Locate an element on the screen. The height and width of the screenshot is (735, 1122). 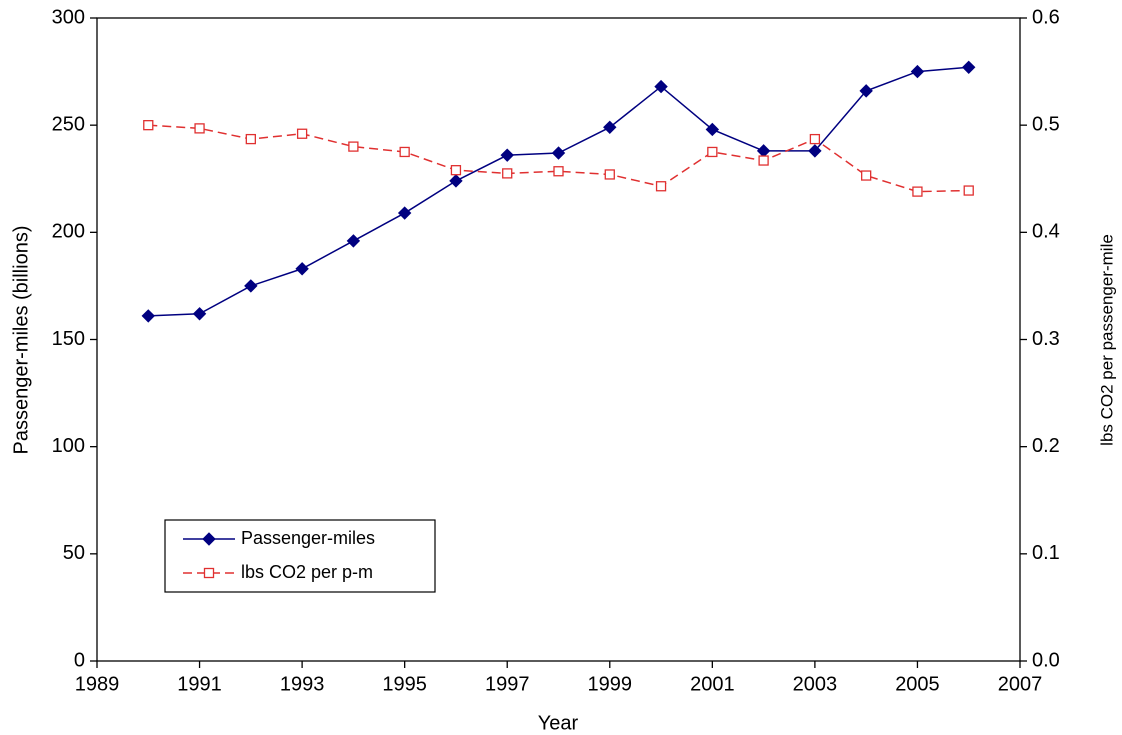
y2-tick-label: 0.2 is located at coordinates (1046, 446).